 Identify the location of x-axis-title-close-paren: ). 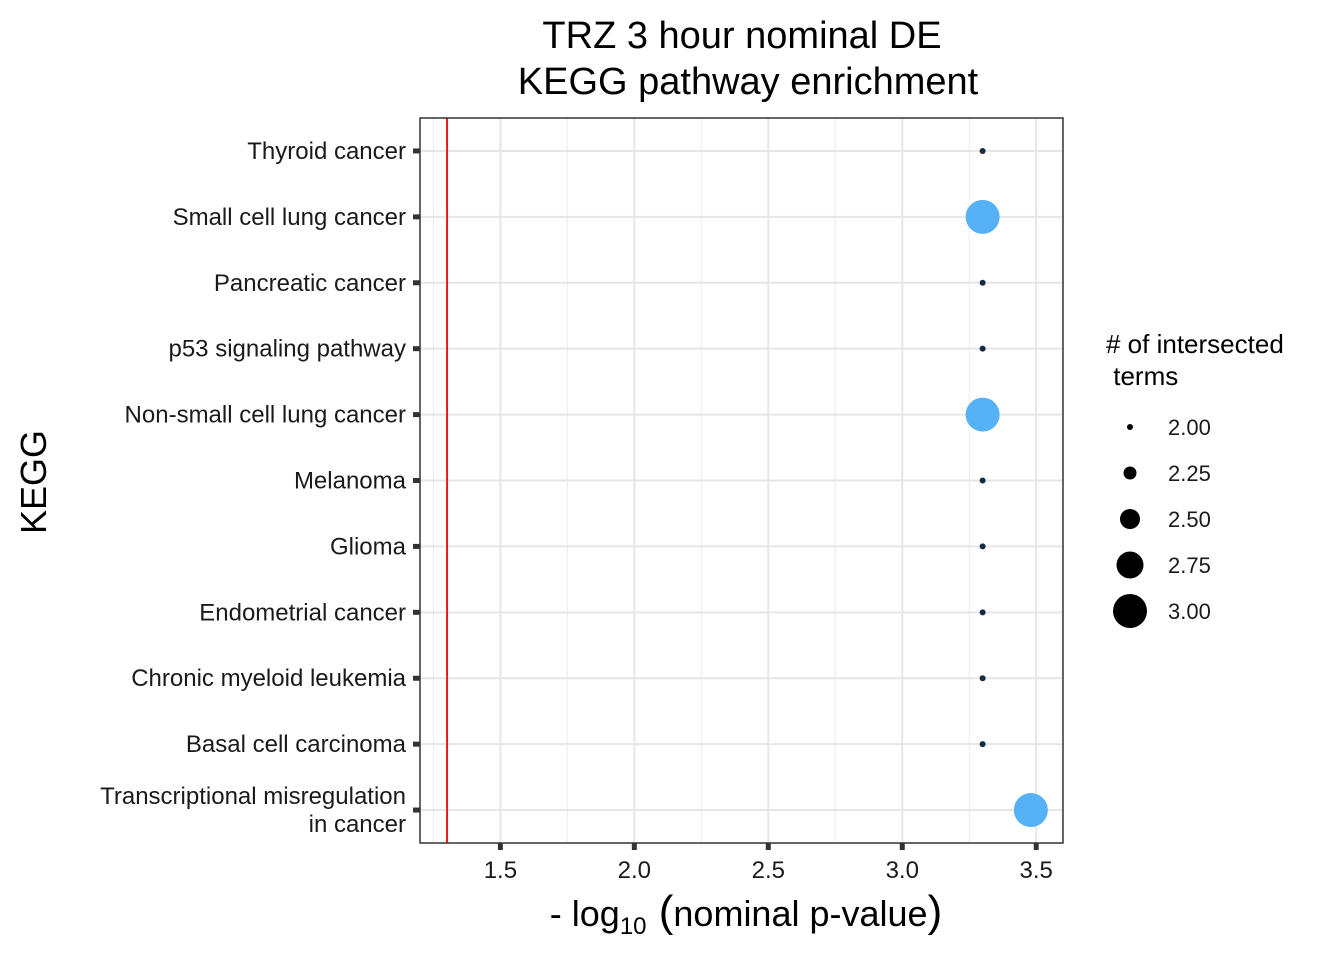
(935, 911).